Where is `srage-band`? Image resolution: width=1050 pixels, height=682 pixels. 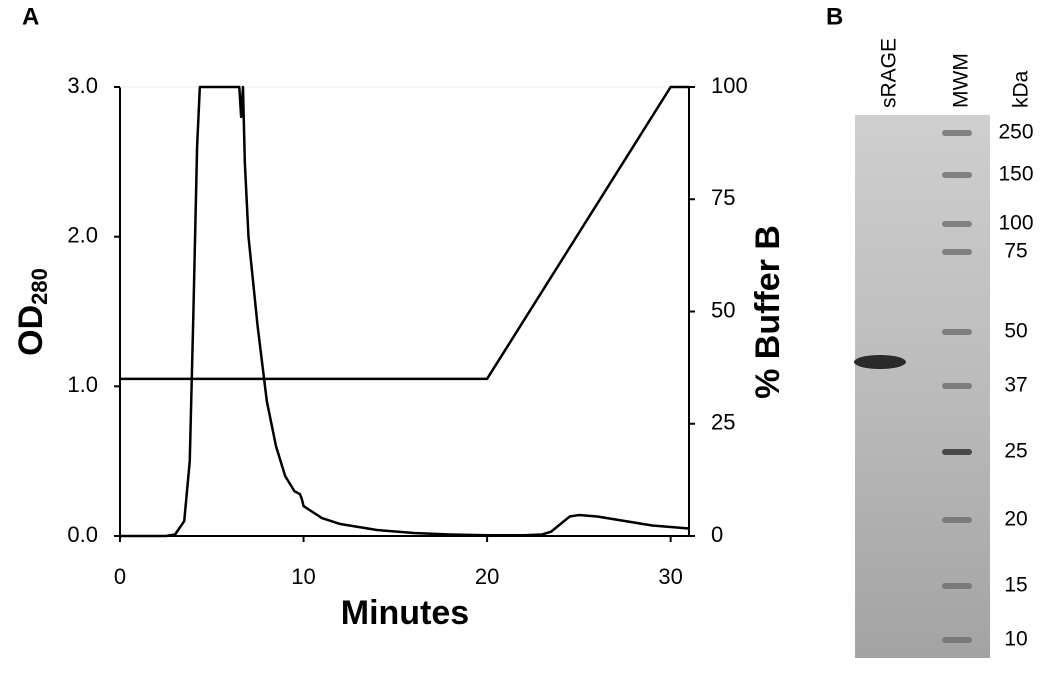
srage-band is located at coordinates (880, 362).